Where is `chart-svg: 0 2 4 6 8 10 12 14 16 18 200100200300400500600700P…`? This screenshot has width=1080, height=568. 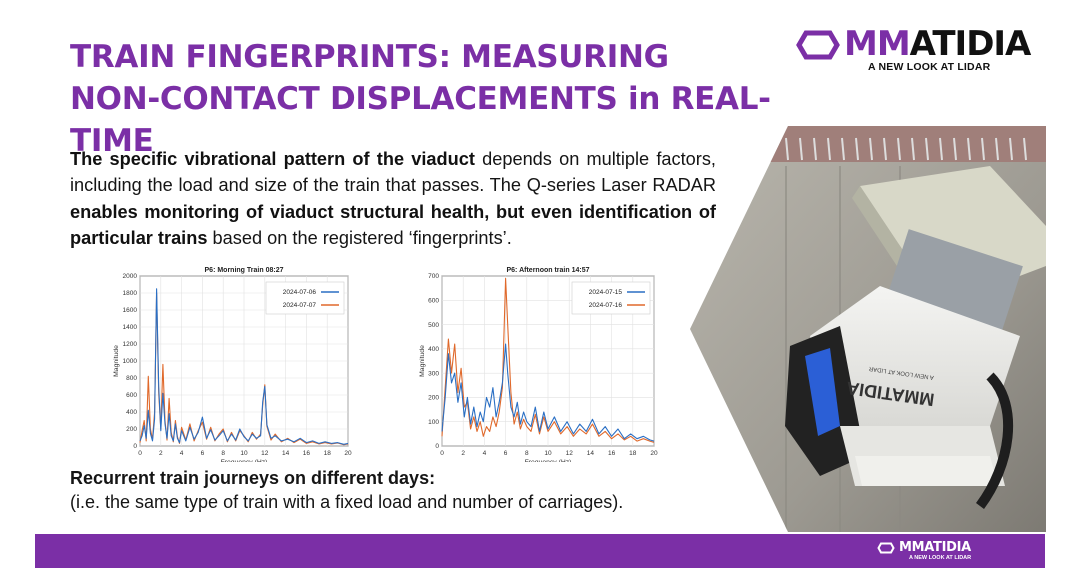
chart-svg: 0 2 4 6 8 10 12 14 16 18 200100200300400500600700P… is located at coordinates (538, 366).